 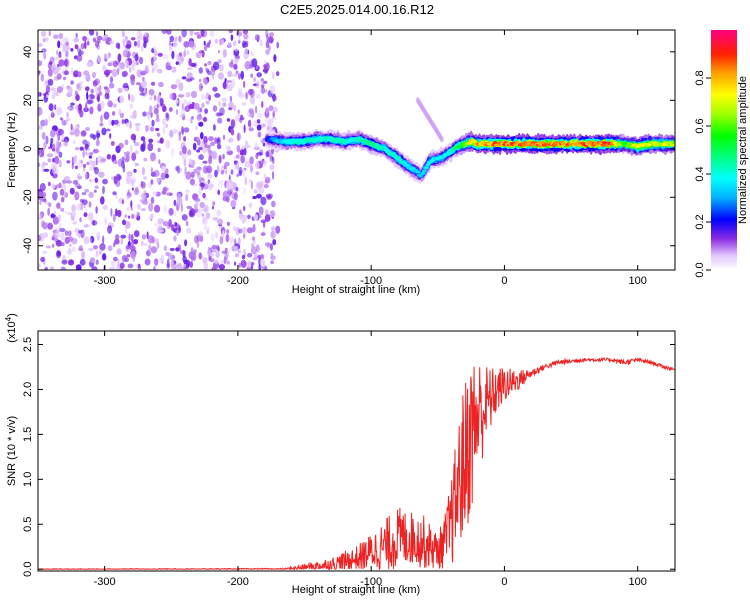 What do you see at coordinates (638, 582) in the screenshot?
I see `x-tick-label: 100` at bounding box center [638, 582].